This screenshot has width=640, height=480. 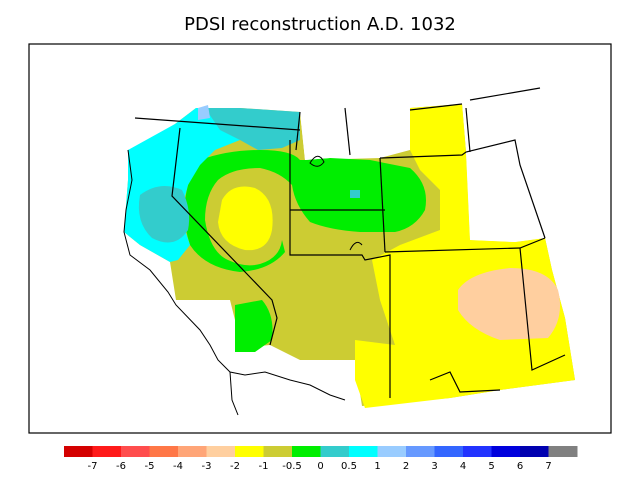 I want to click on zone-great-basin-normal, so click(x=305, y=211).